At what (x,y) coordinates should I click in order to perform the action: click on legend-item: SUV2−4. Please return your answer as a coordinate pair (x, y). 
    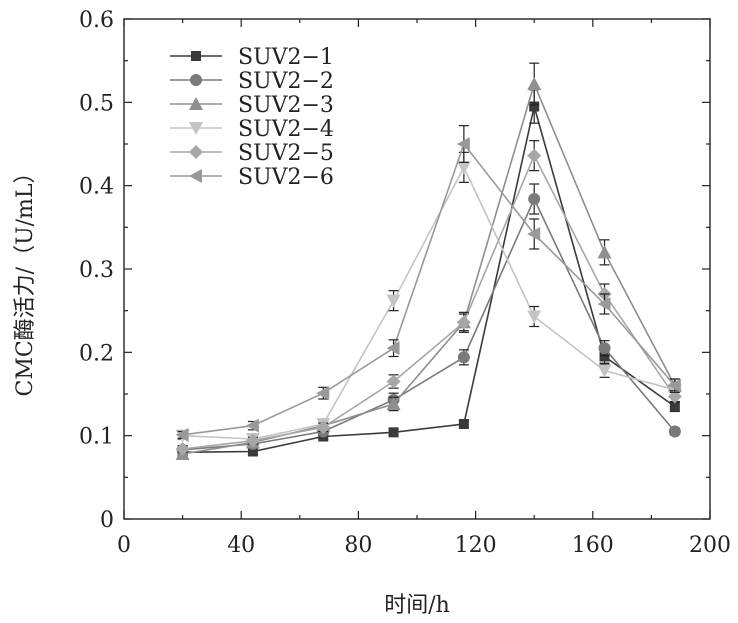
    Looking at the image, I should click on (252, 129).